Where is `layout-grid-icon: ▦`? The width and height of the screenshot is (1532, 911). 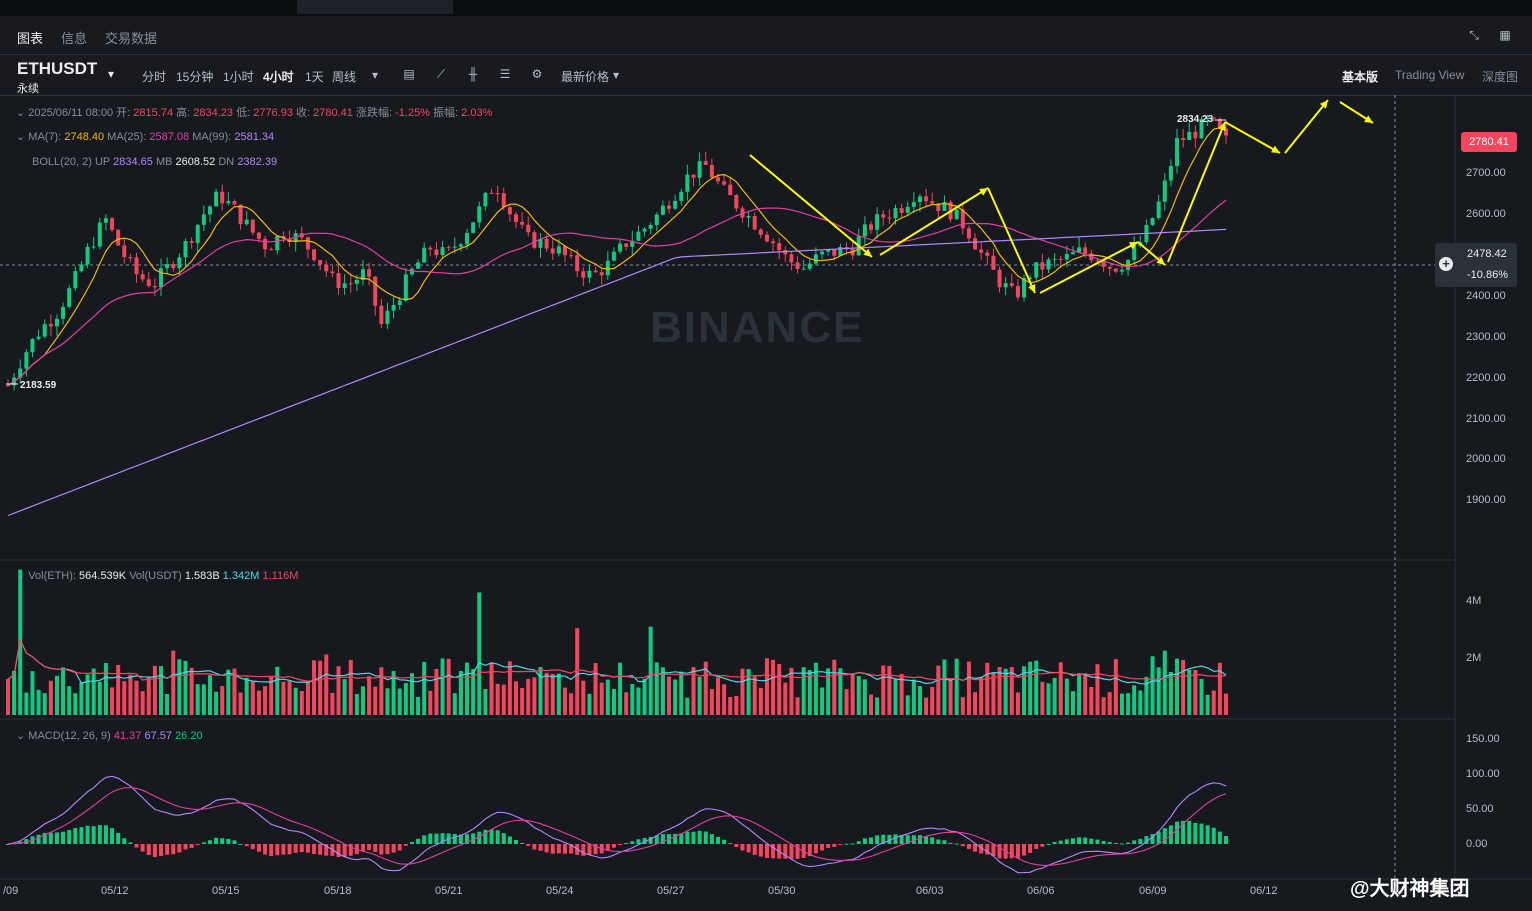
layout-grid-icon: ▦ is located at coordinates (1505, 35).